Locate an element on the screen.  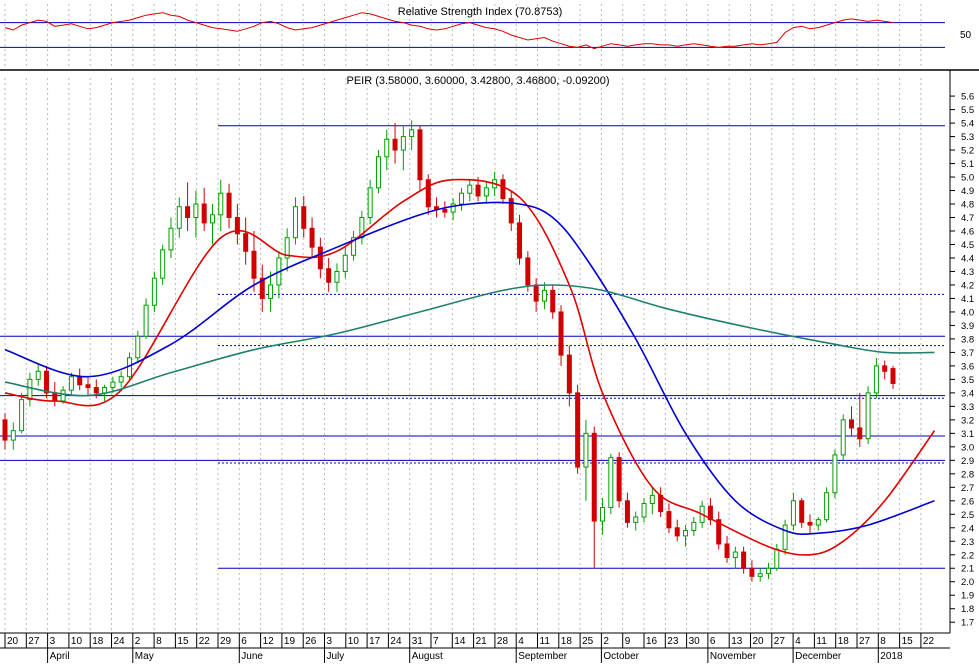
y-tick-label: 4.1 is located at coordinates (967, 299).